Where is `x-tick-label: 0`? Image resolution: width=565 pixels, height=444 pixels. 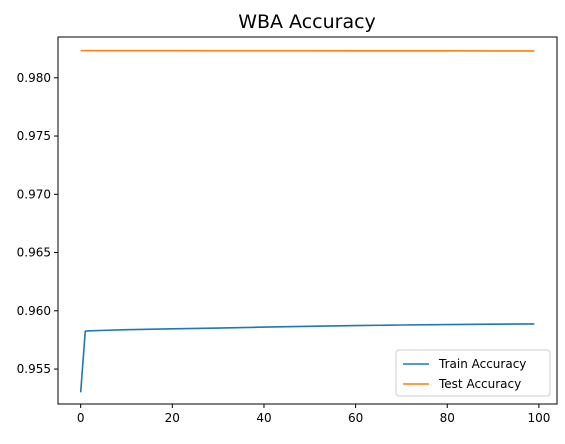
x-tick-label: 0 is located at coordinates (81, 418).